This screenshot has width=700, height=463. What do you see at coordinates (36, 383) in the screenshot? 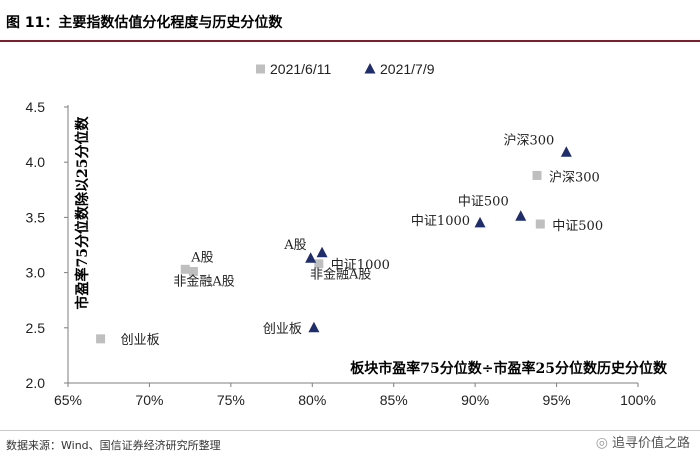
I see `y-tick-label: 2.0` at bounding box center [36, 383].